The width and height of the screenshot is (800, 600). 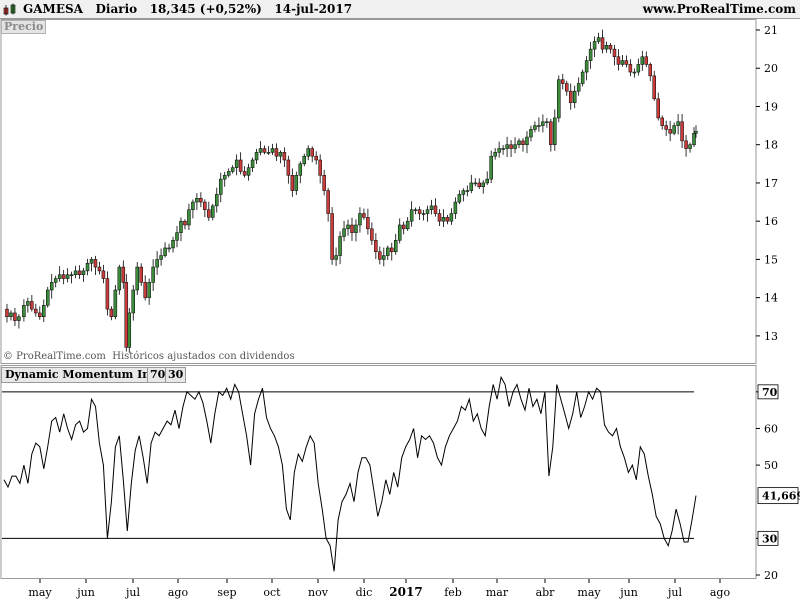 What do you see at coordinates (767, 484) in the screenshot?
I see `indicator-y-axis: 20 30 50 60 70` at bounding box center [767, 484].